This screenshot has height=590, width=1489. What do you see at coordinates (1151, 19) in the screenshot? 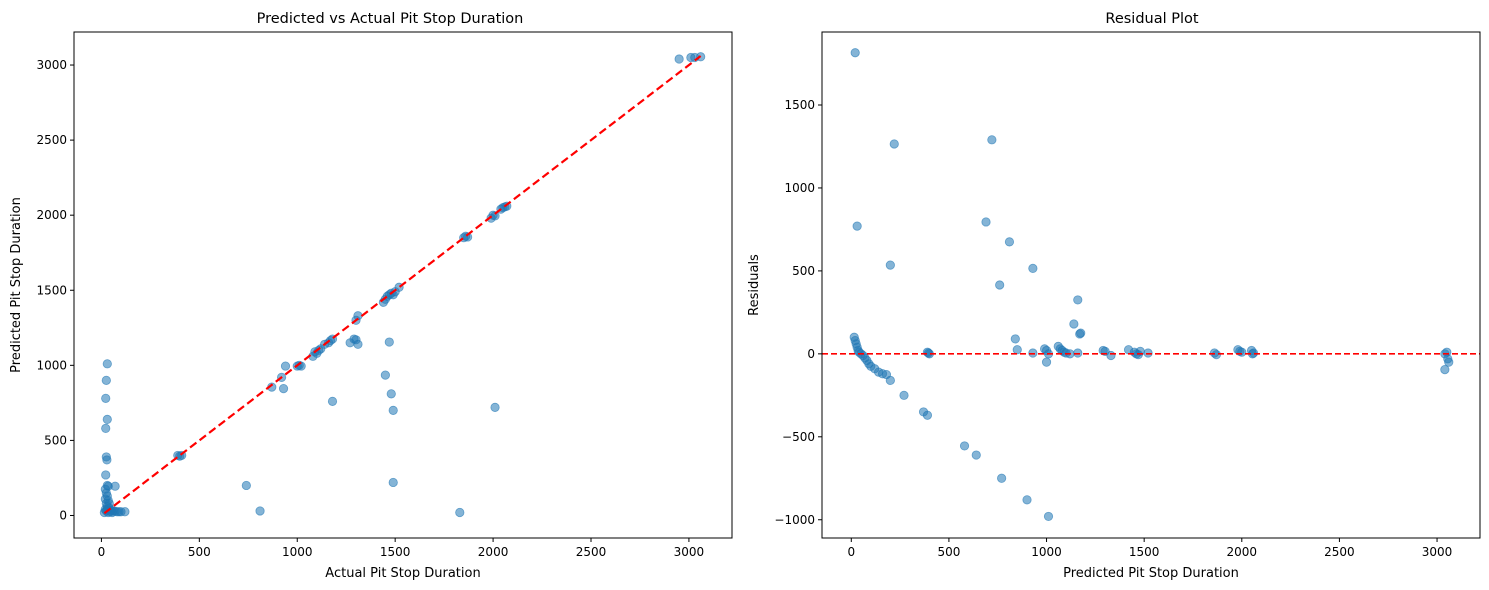
I see `chart-title: Residual Plot` at bounding box center [1151, 19].